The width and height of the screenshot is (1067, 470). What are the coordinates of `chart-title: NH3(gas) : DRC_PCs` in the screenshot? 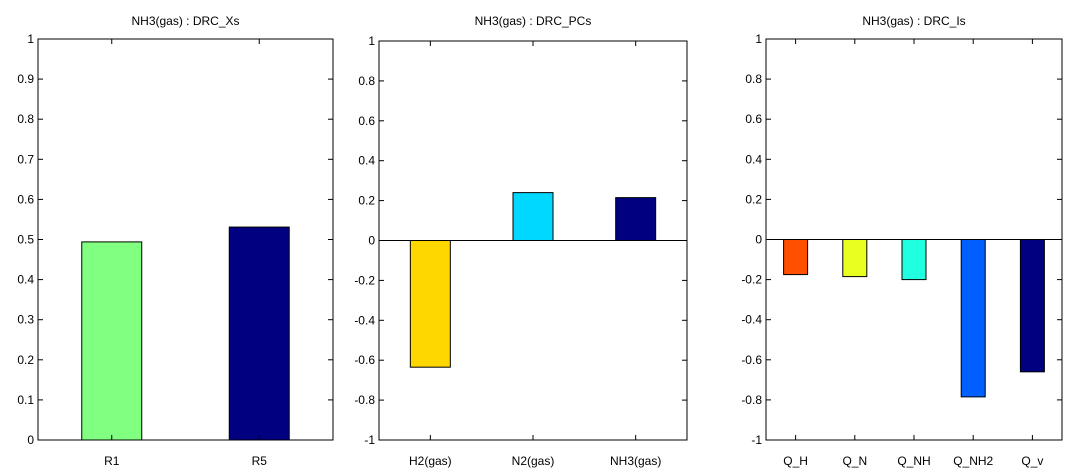 It's located at (533, 21).